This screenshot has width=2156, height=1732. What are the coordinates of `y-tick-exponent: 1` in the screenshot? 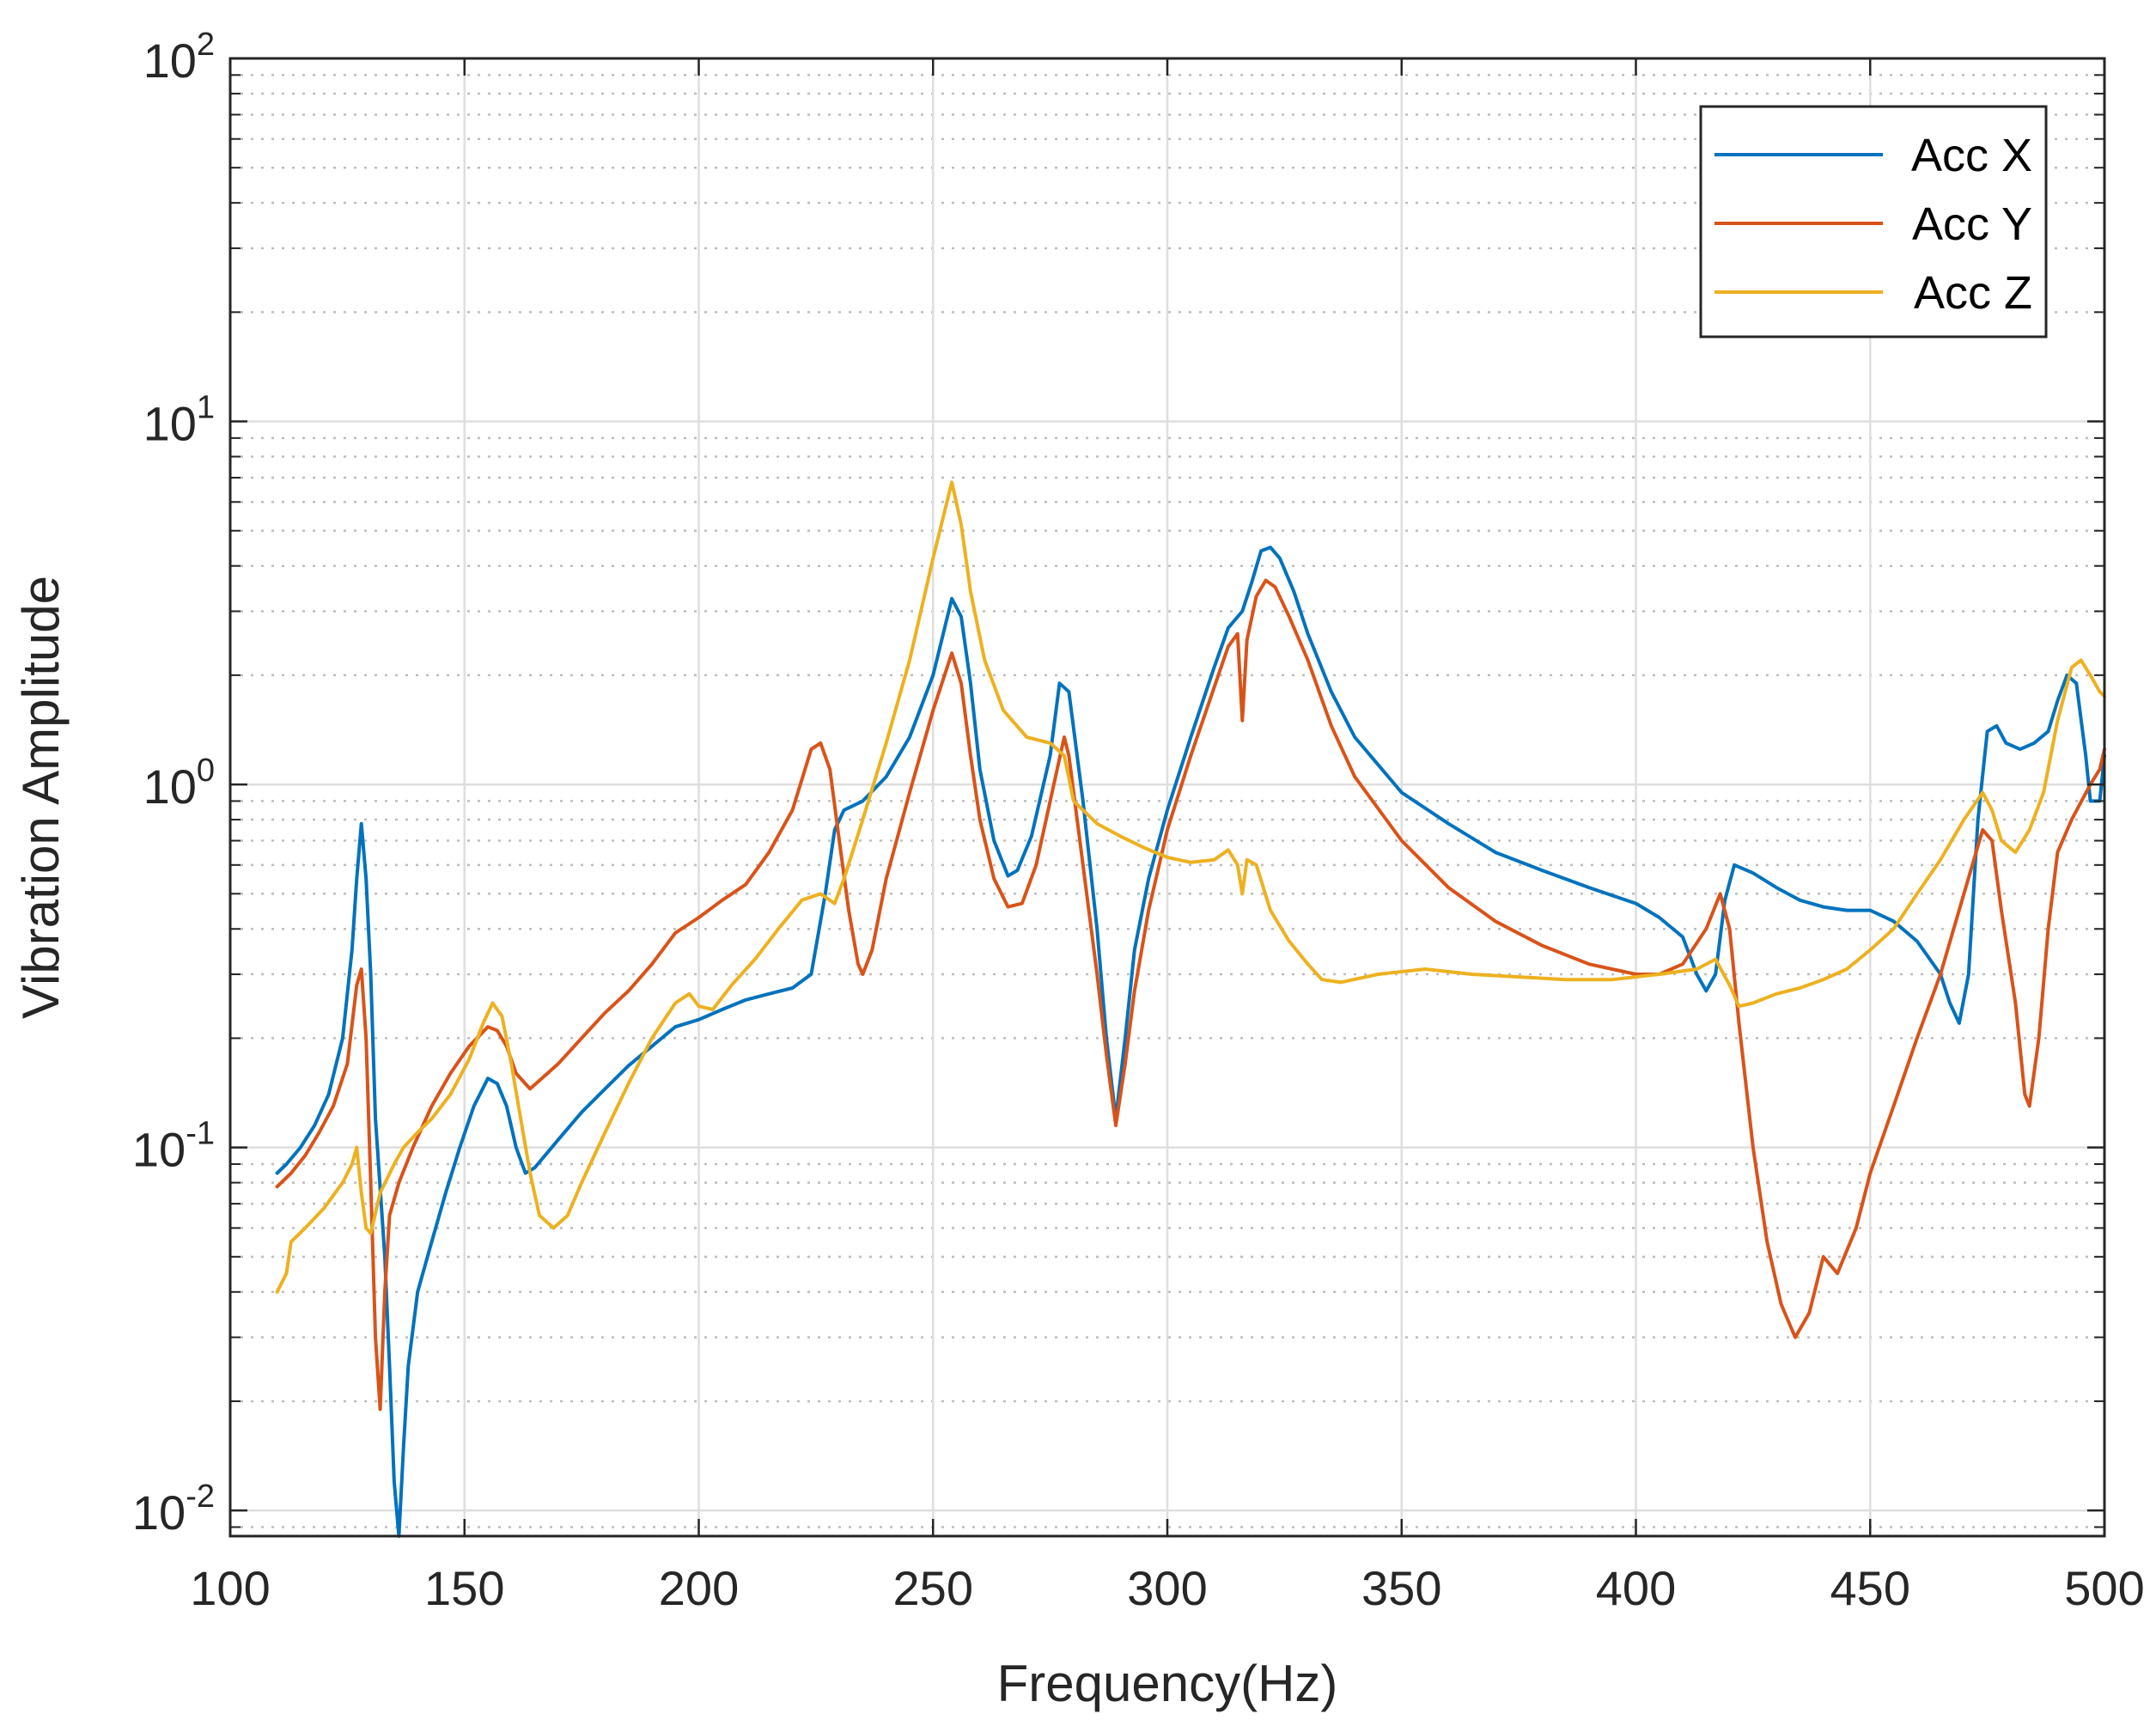 It's located at (206, 408).